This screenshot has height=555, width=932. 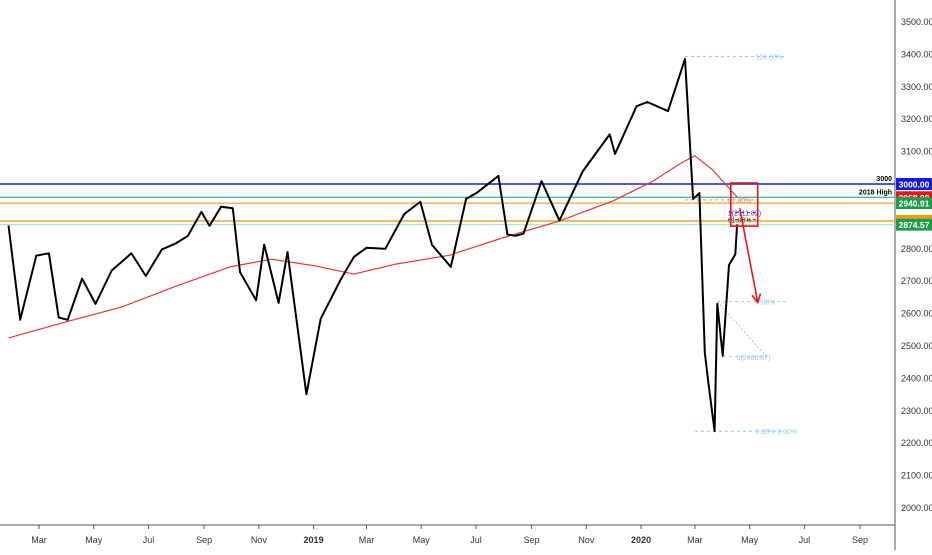 I want to click on fib-level-label: 0(2466.67), so click(x=754, y=358).